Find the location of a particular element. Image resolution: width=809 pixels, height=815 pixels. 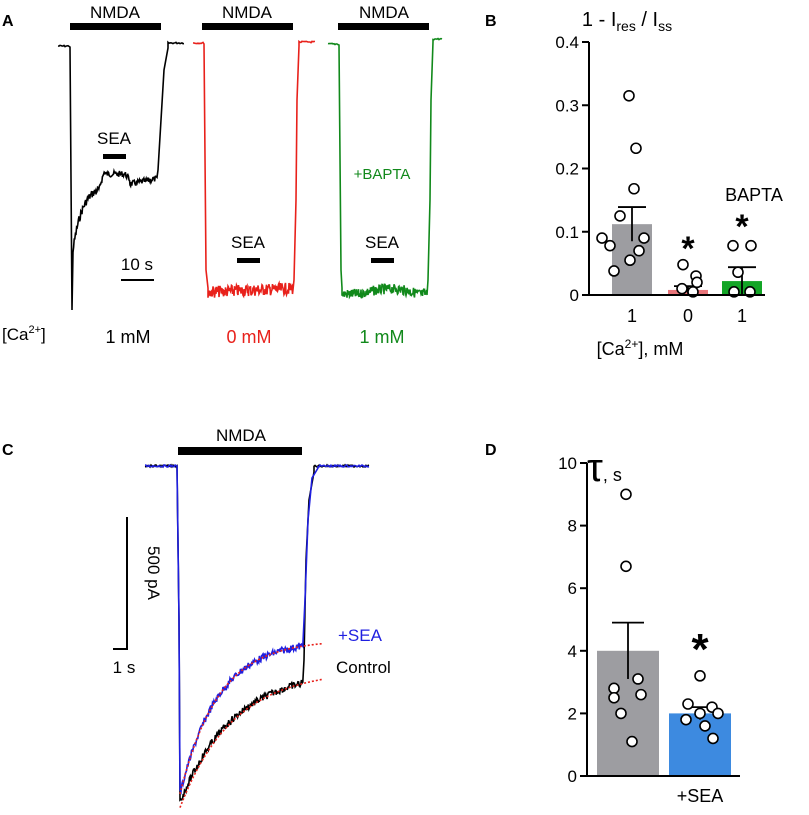

fit-curve-control is located at coordinates (251, 743).